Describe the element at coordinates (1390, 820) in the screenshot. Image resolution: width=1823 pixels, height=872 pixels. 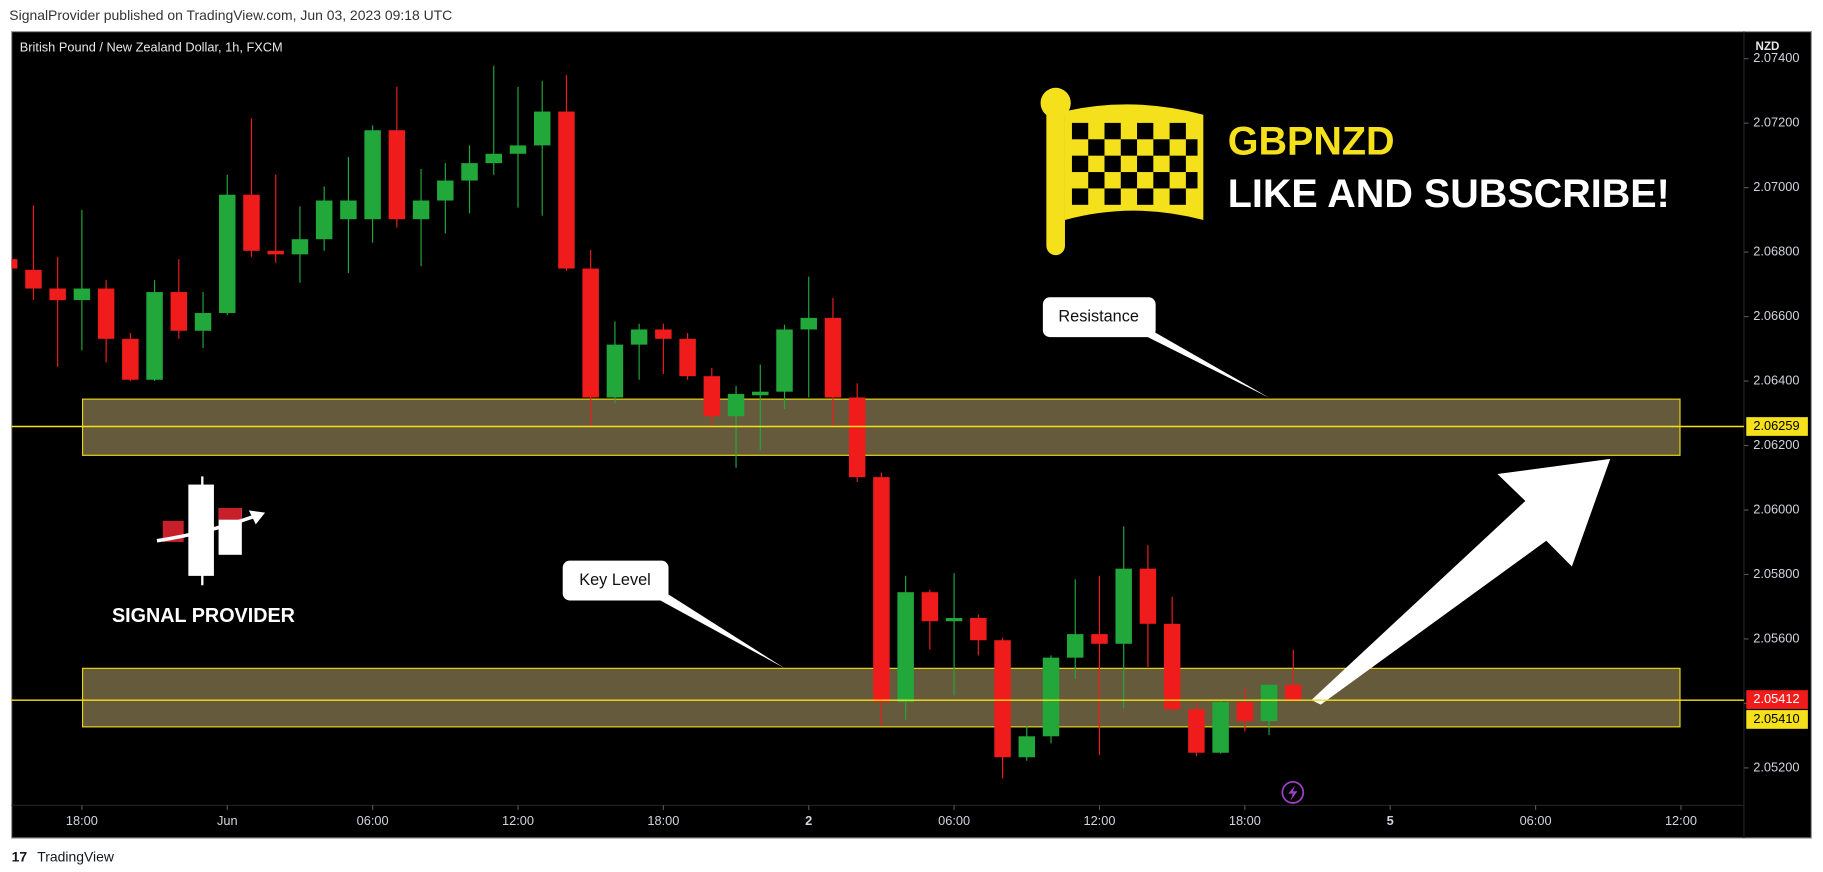
I see `x-tick-label: 5` at that location.